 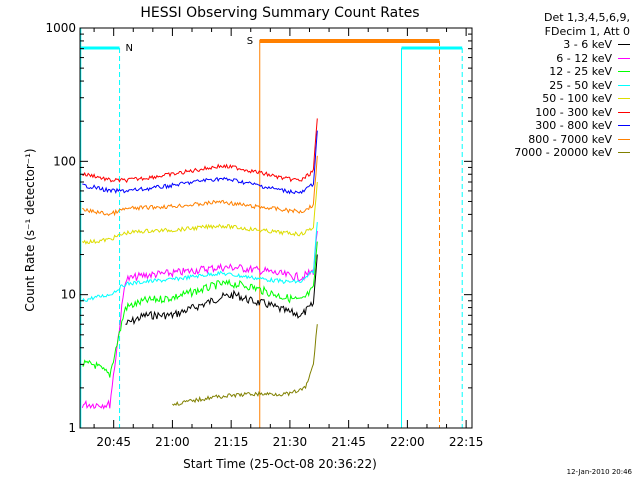 I want to click on legend-entry-label: 3 - 6 keV, so click(x=587, y=44).